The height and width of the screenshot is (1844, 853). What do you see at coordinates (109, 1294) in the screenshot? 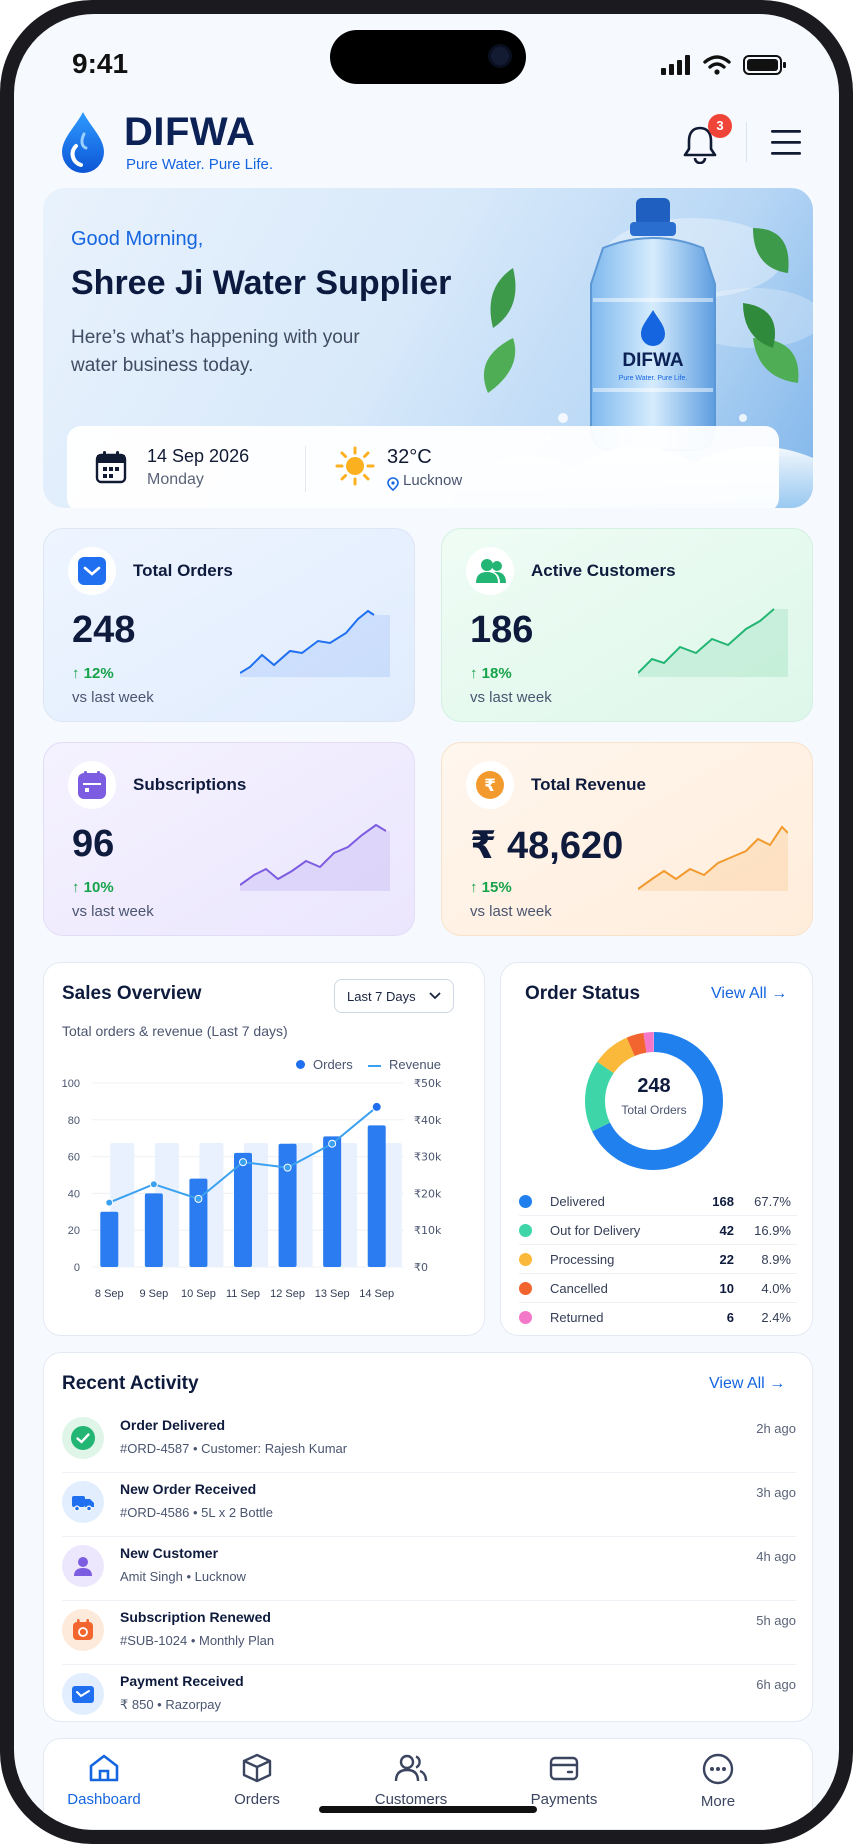
I see `x-tick-label: 8 Sep` at bounding box center [109, 1294].